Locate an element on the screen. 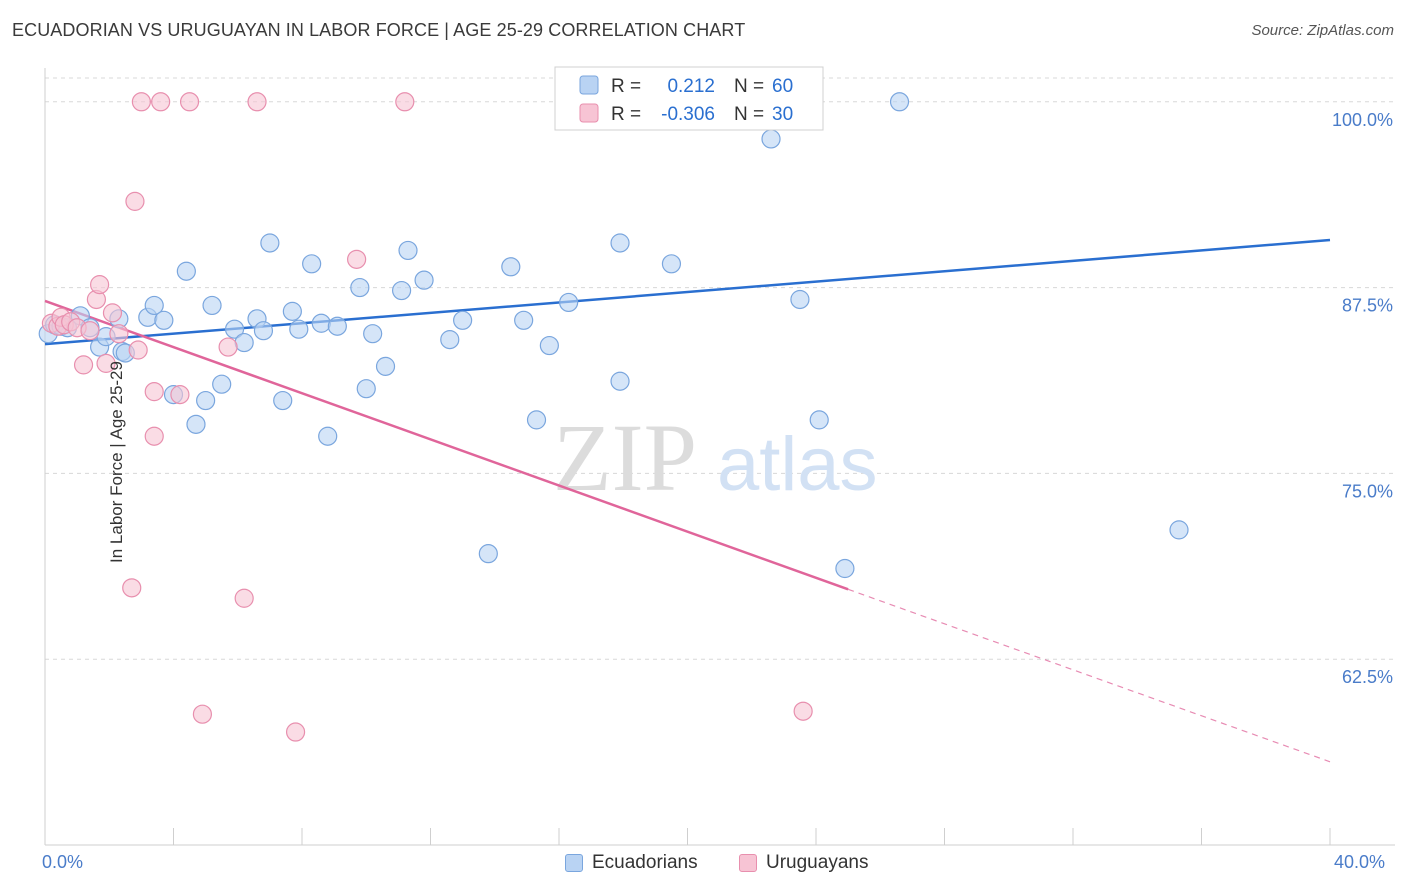 Image resolution: width=1406 pixels, height=892 pixels. legend-box is located at coordinates (689, 98).